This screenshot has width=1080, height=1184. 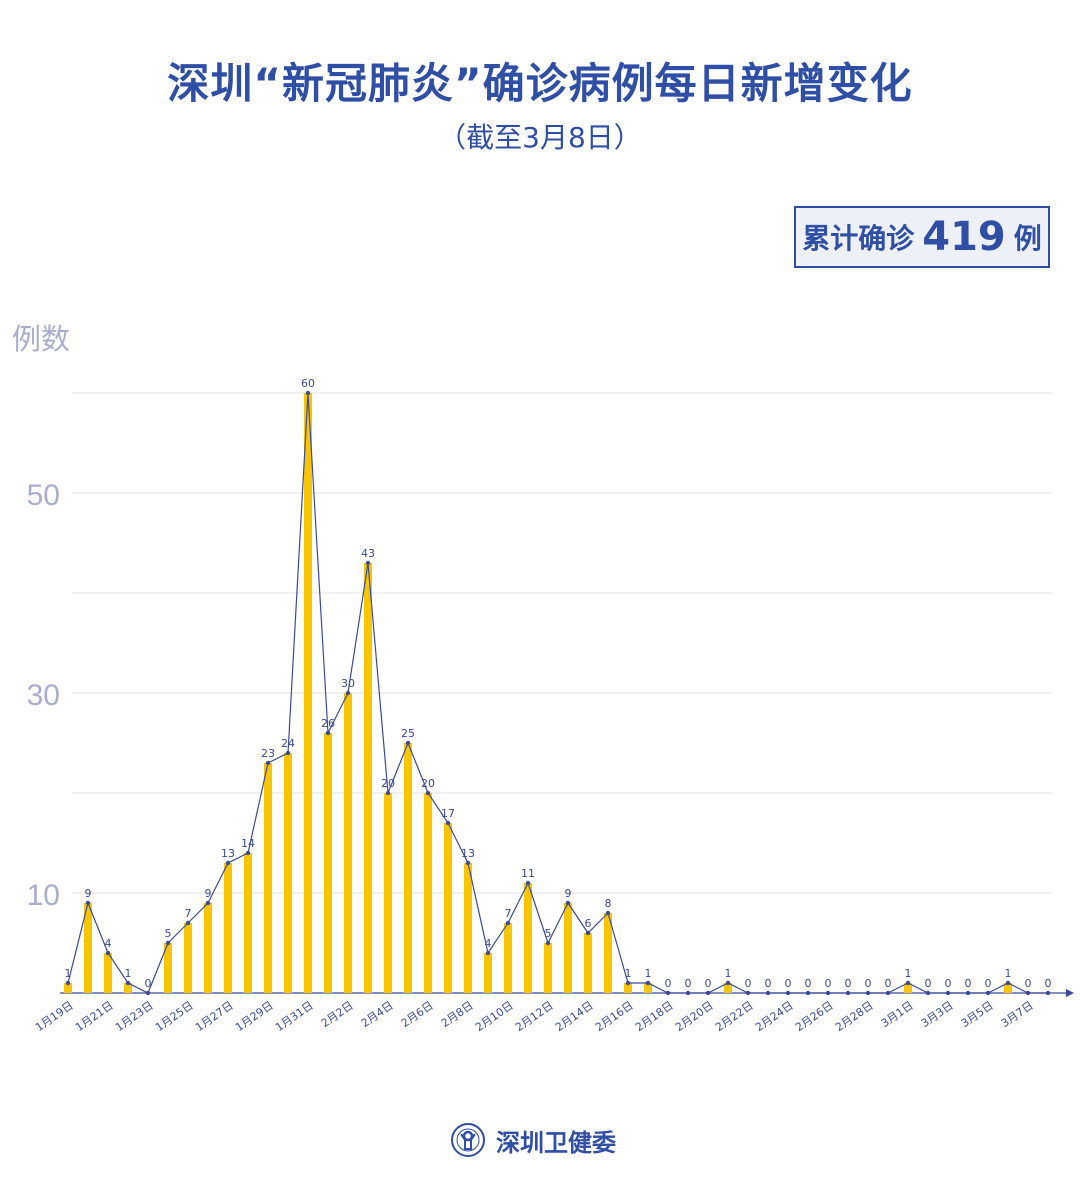 What do you see at coordinates (248, 843) in the screenshot?
I see `data-label: 14` at bounding box center [248, 843].